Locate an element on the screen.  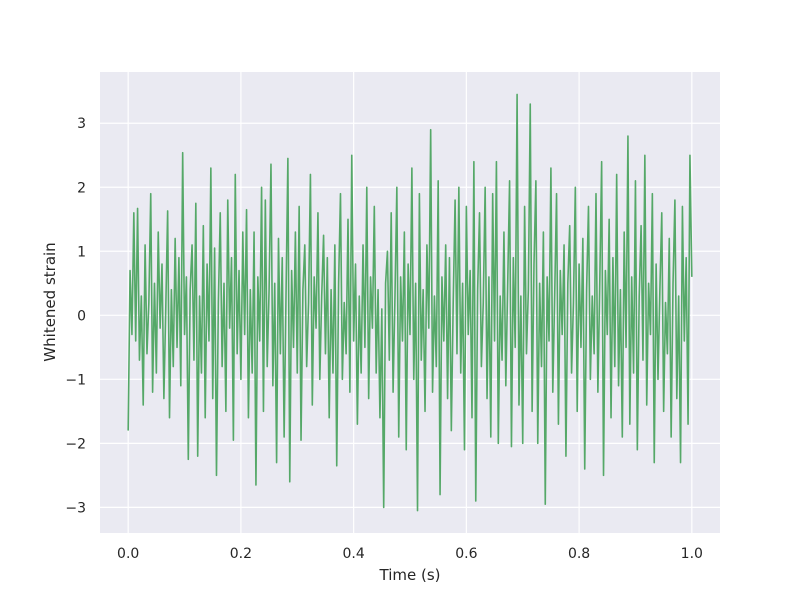
x-tick-label: 0.4 is located at coordinates (354, 554).